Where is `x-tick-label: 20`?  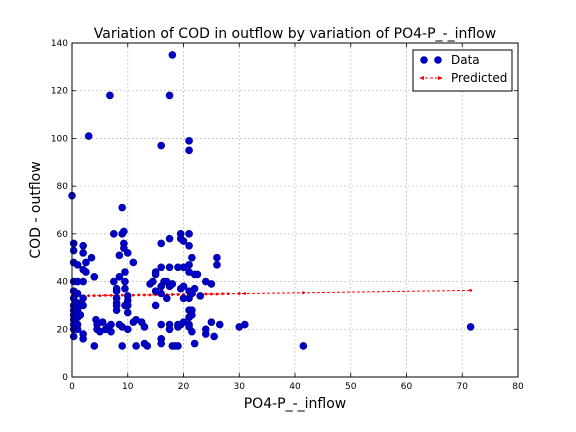 x-tick-label: 20 is located at coordinates (184, 387).